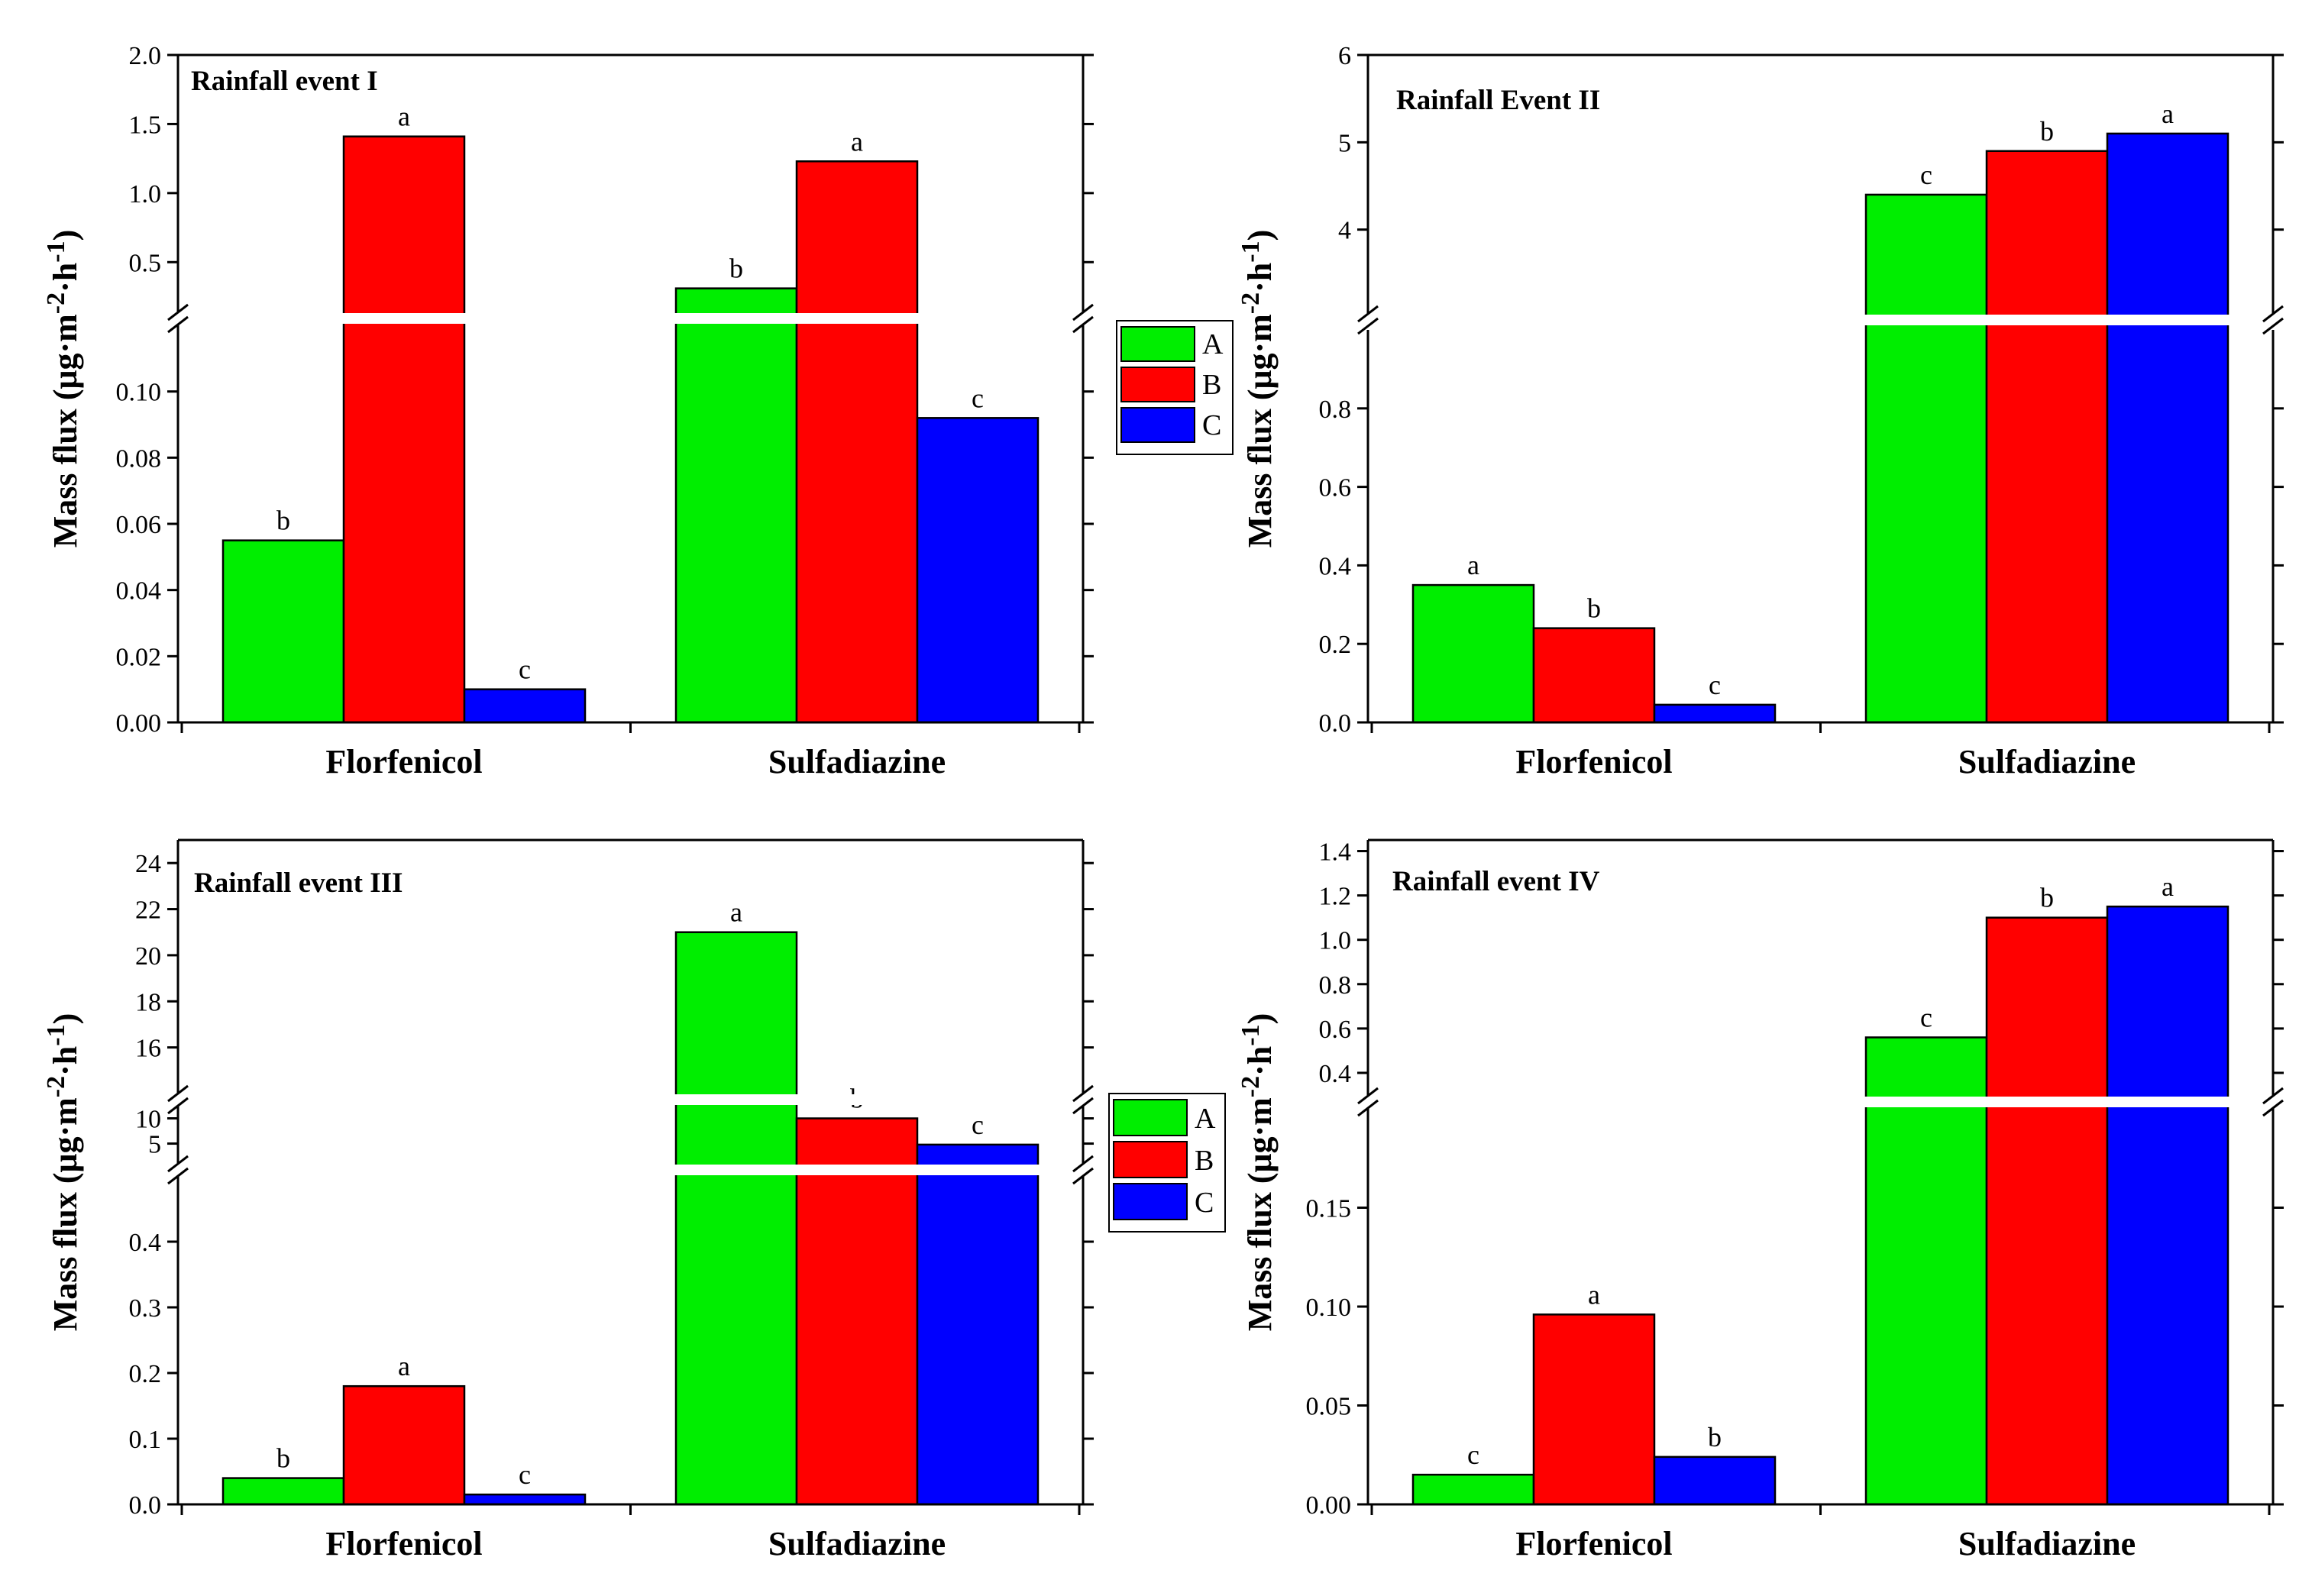  What do you see at coordinates (1329, 1209) in the screenshot?
I see `y-tick-label: 0.15` at bounding box center [1329, 1209].